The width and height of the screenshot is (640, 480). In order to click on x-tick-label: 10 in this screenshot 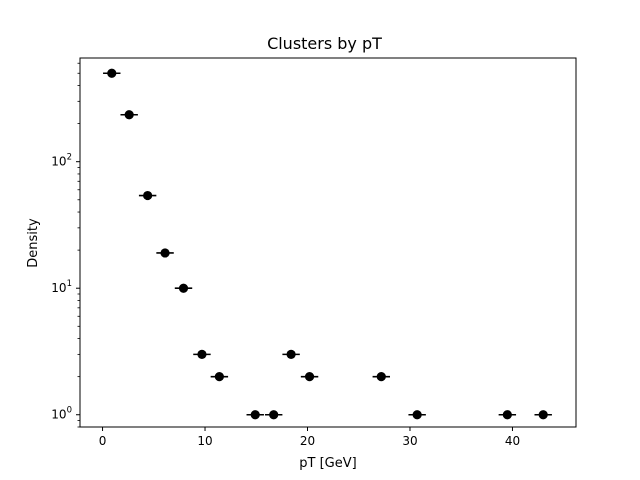, I will do `click(204, 441)`.